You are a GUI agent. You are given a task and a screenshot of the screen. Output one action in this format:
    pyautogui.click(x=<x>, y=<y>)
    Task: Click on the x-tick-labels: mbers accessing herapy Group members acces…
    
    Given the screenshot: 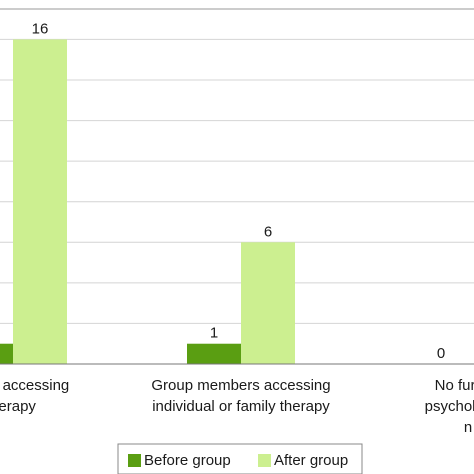 What is the action you would take?
    pyautogui.click(x=237, y=406)
    